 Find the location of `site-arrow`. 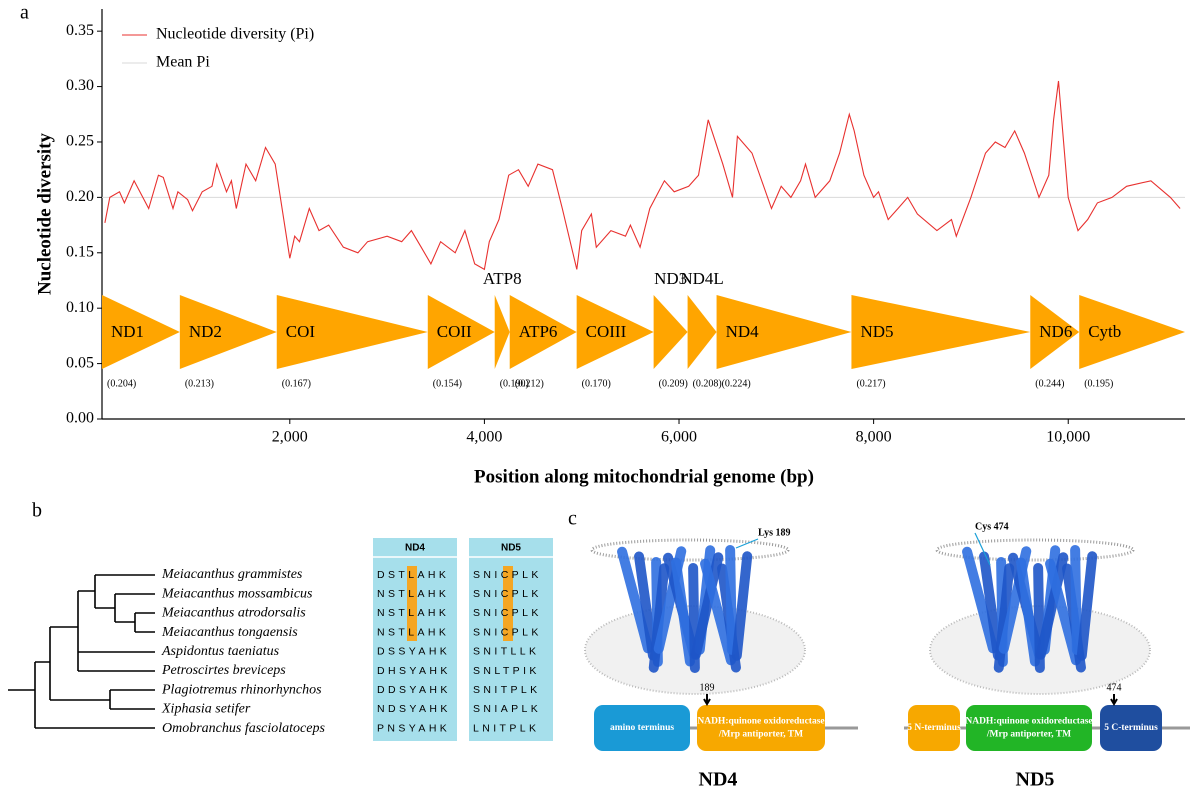

site-arrow is located at coordinates (707, 700).